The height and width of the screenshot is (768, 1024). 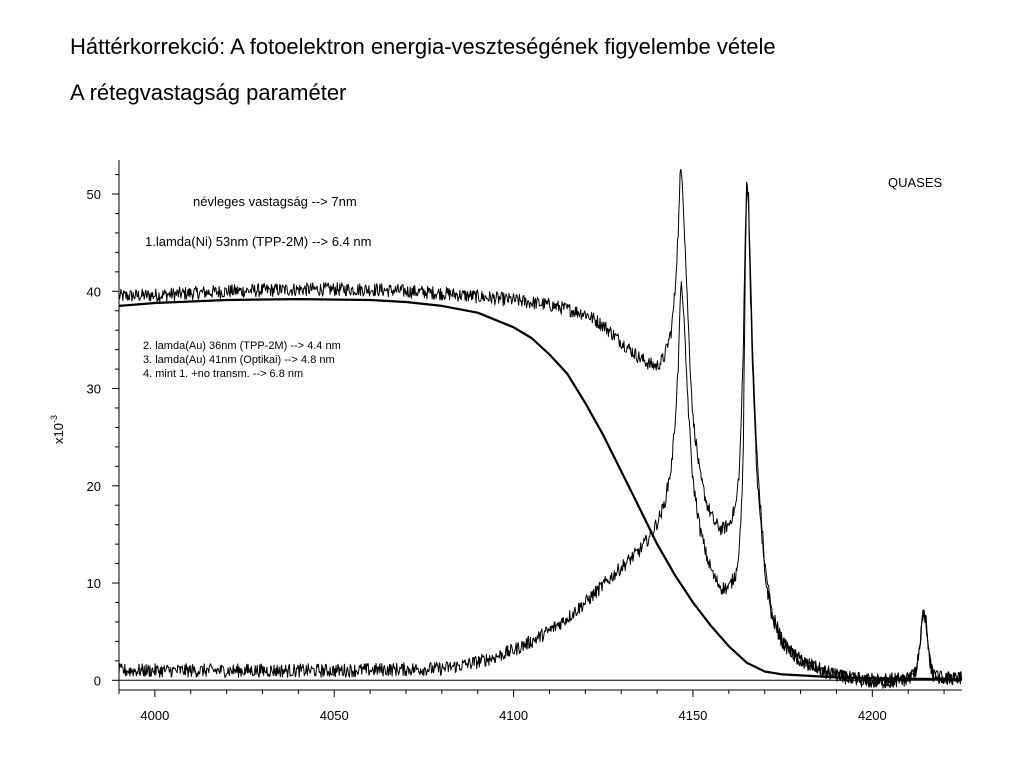 I want to click on y-axis-label: x10-3, so click(x=57, y=429).